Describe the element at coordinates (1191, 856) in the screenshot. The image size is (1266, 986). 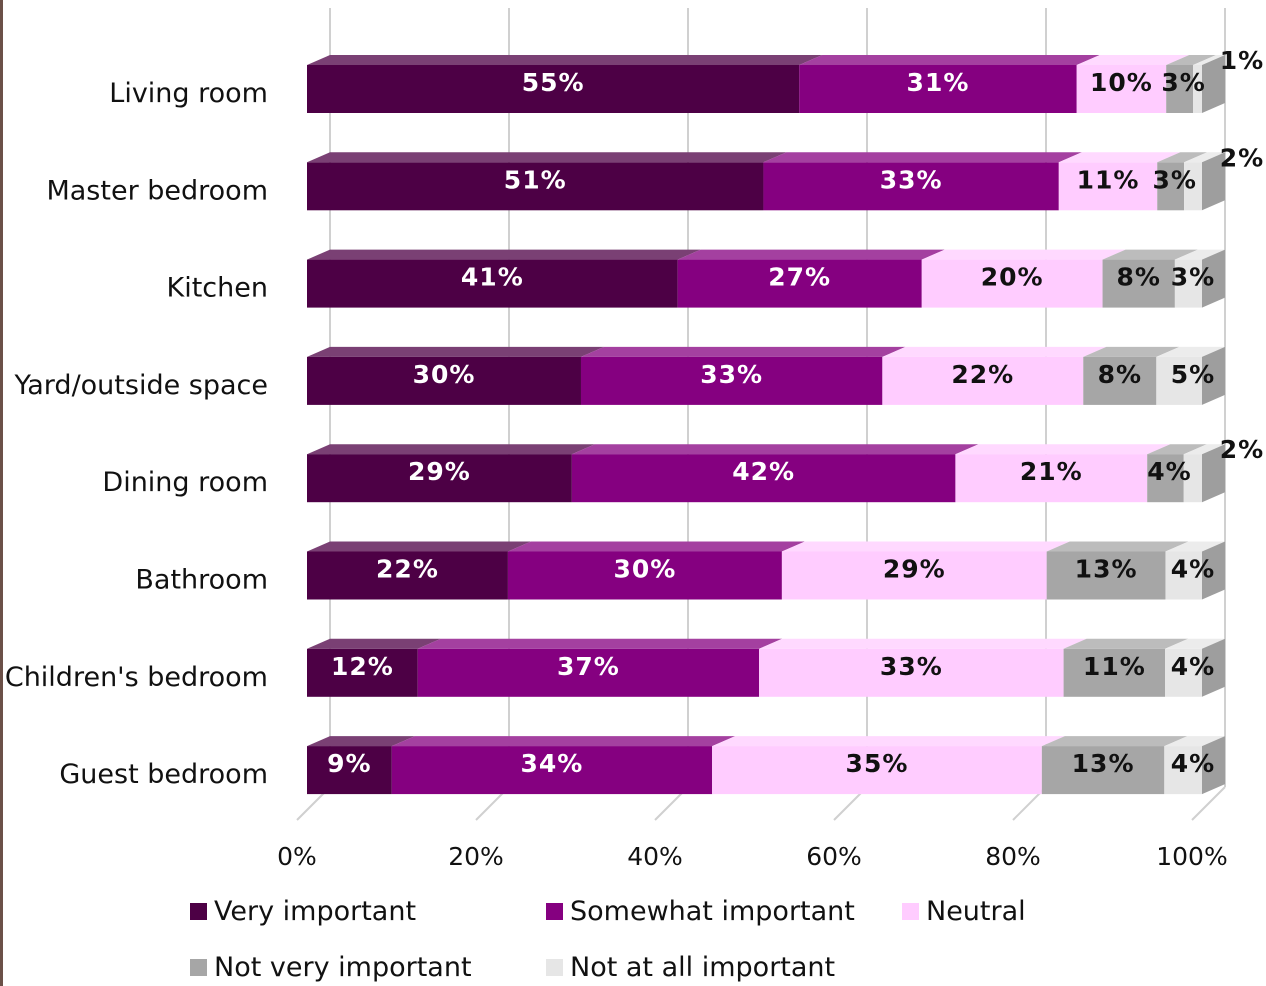
I see `x-tick-label: 100%` at that location.